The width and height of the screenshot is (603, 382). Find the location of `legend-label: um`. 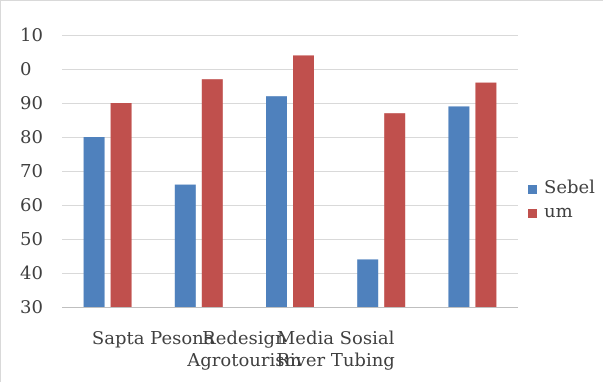

legend-label: um is located at coordinates (558, 211).